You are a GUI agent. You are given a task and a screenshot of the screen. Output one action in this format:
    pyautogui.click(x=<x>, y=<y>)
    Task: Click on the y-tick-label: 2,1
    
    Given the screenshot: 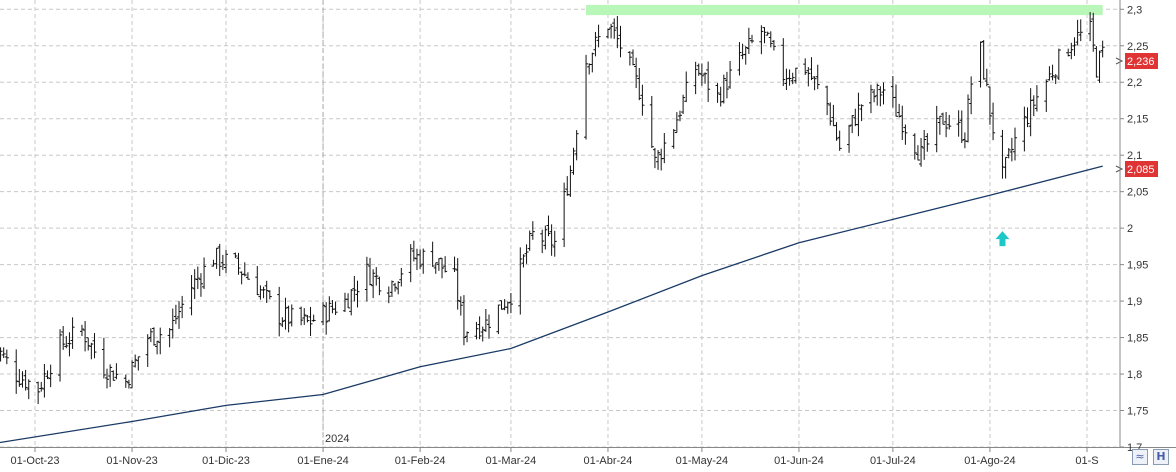 What is the action you would take?
    pyautogui.click(x=1134, y=156)
    